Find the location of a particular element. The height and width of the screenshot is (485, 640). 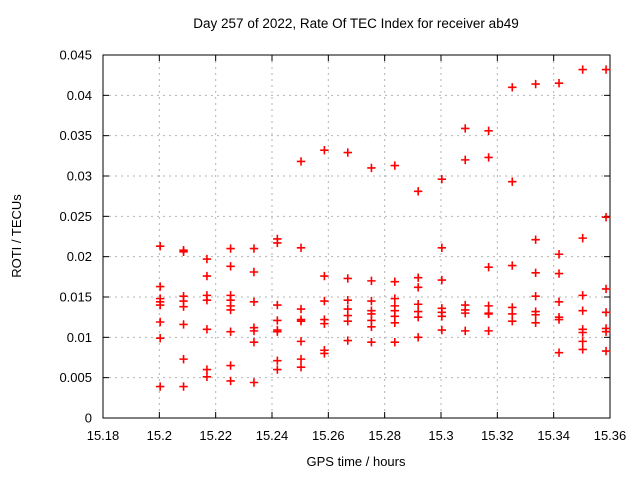

x-tick-label: 15.32 is located at coordinates (497, 435).